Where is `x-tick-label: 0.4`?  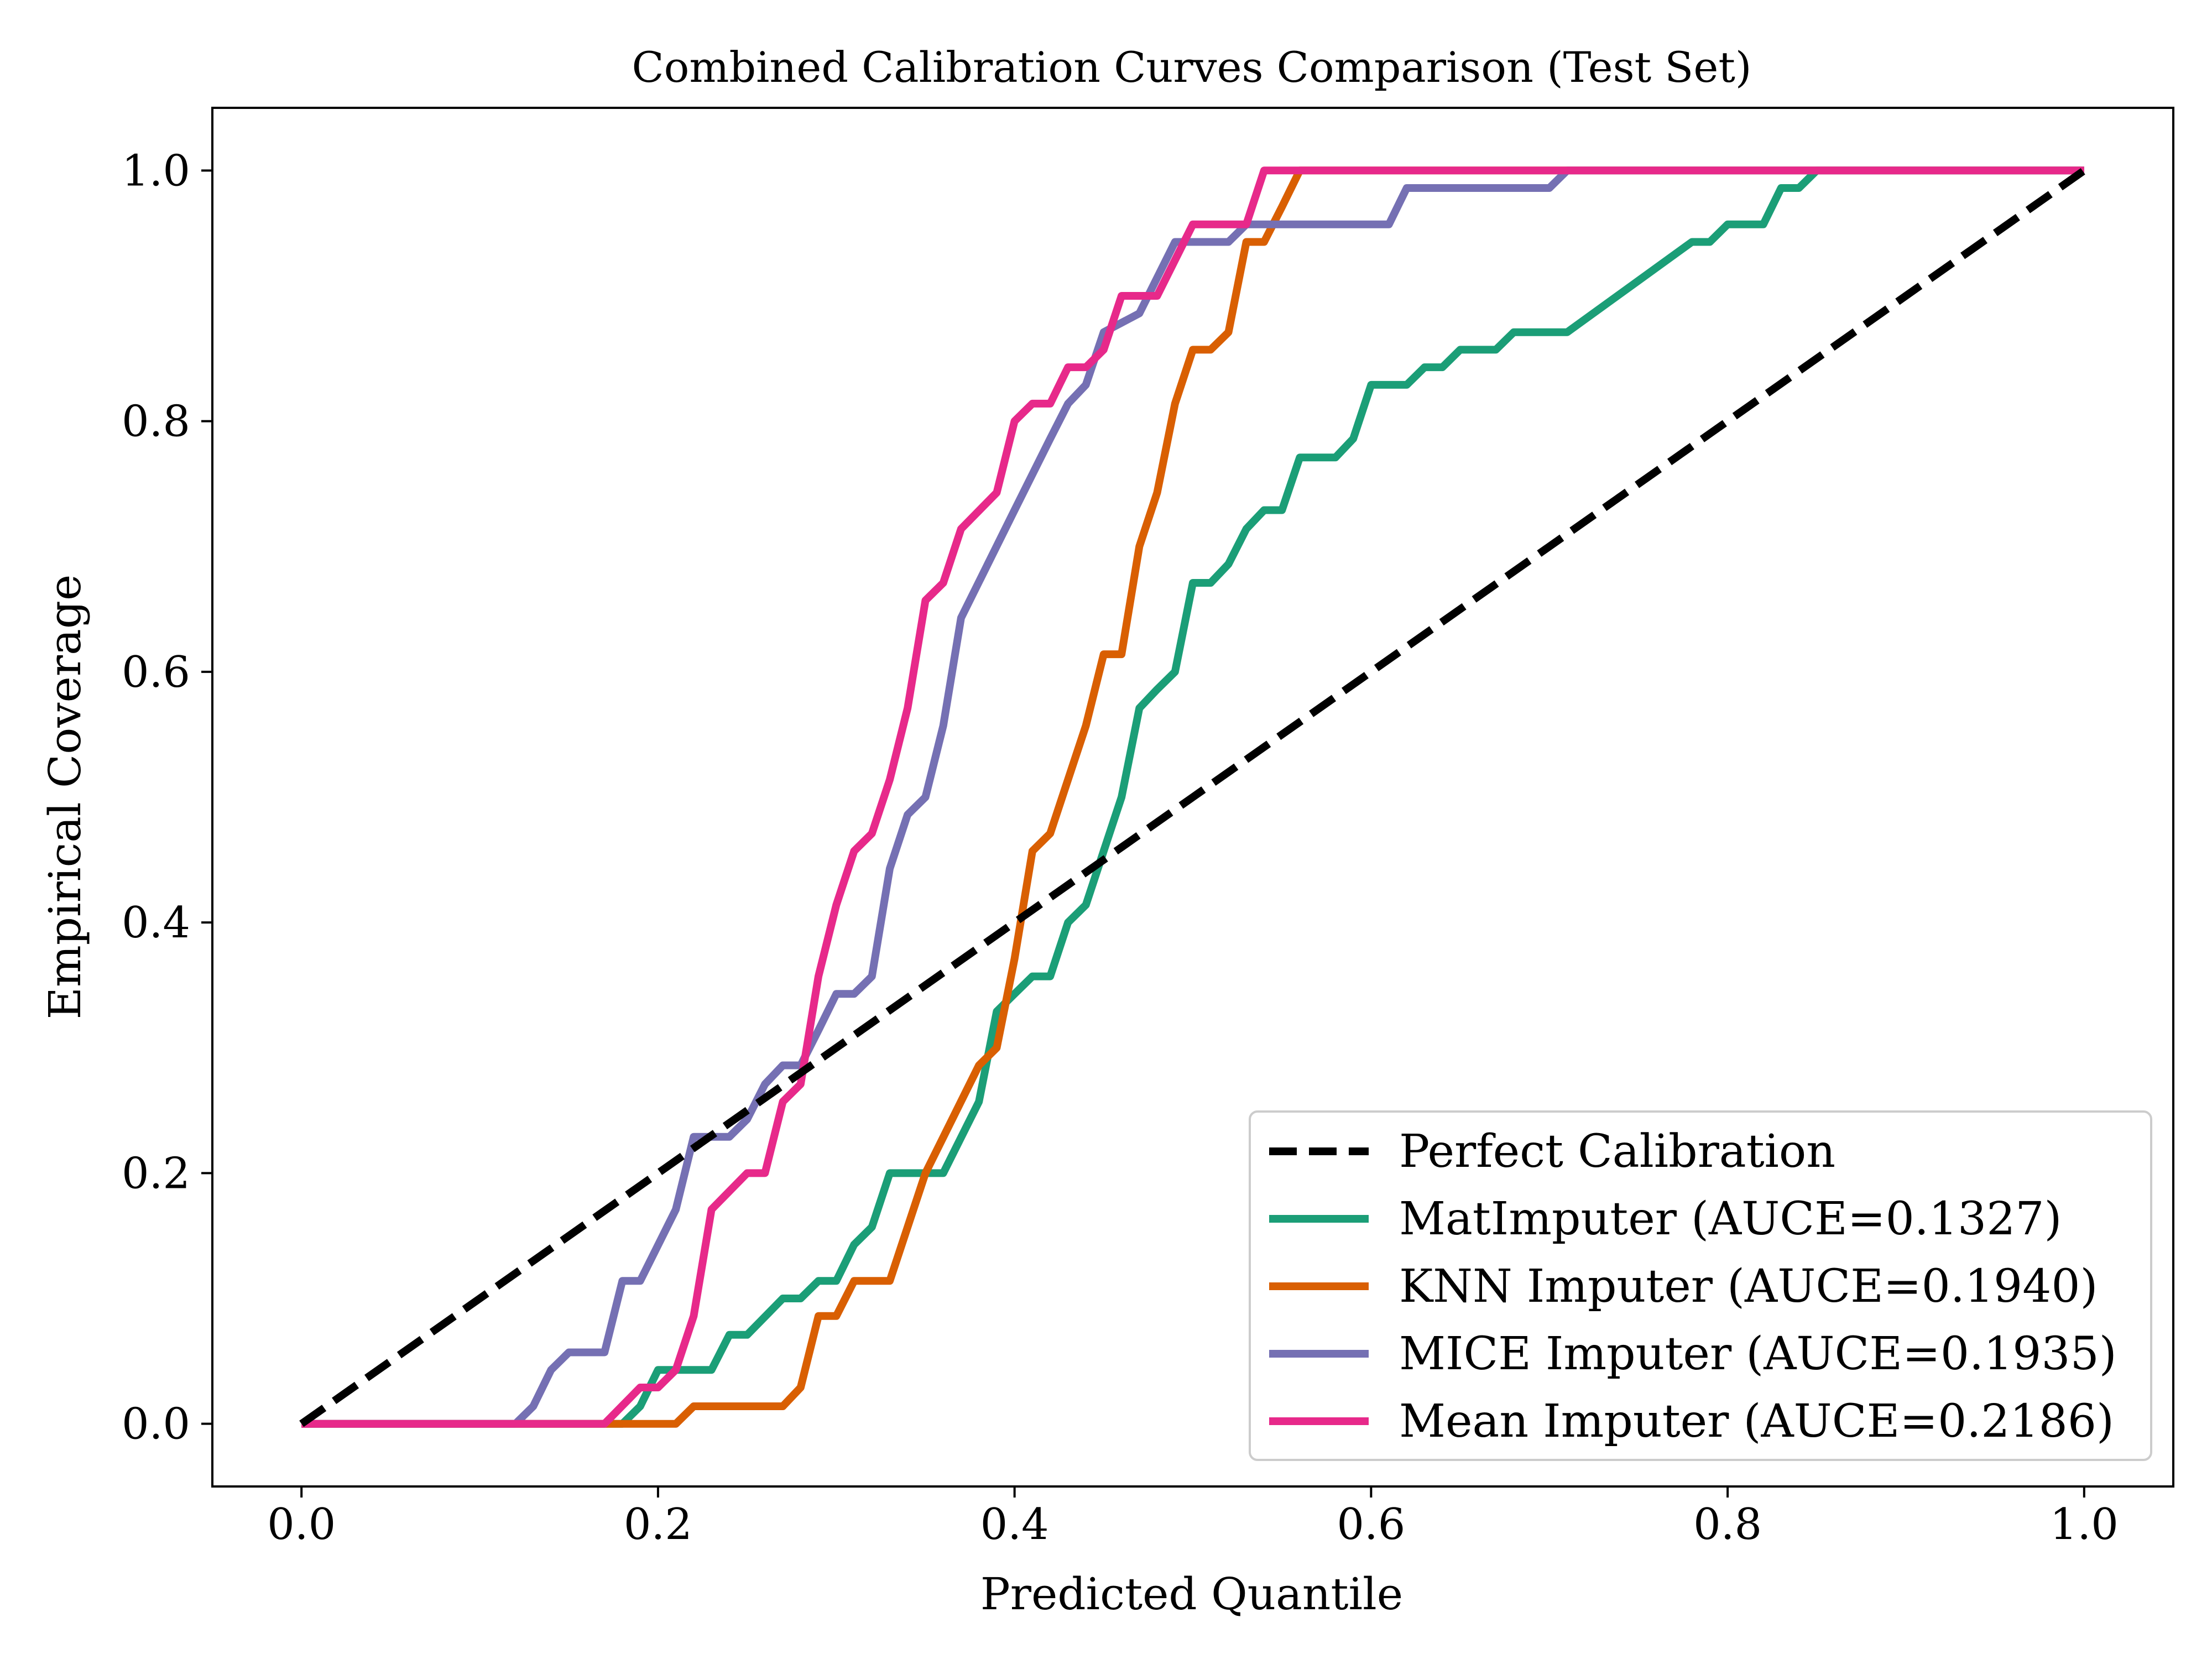 x-tick-label: 0.4 is located at coordinates (1015, 1525).